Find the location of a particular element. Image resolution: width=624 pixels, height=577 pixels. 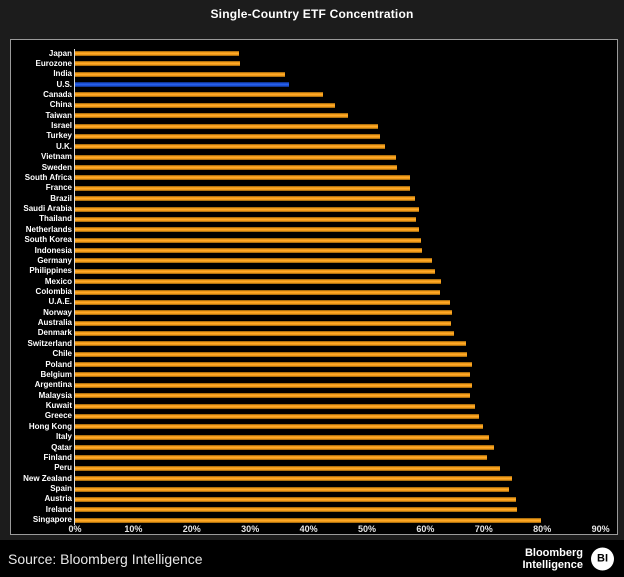

country-label: India is located at coordinates (62, 74).